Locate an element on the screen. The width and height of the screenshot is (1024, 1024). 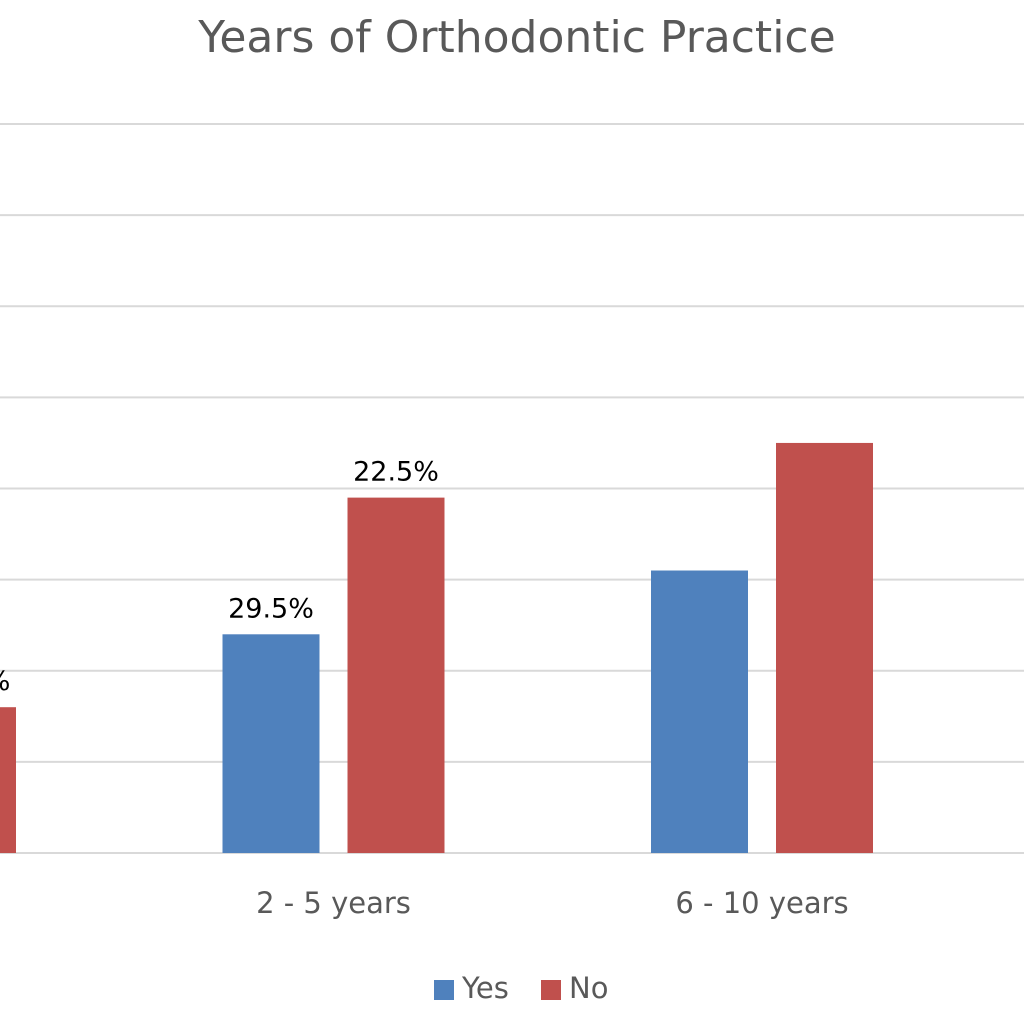
data-label-no-1: 22.5% is located at coordinates (396, 472).